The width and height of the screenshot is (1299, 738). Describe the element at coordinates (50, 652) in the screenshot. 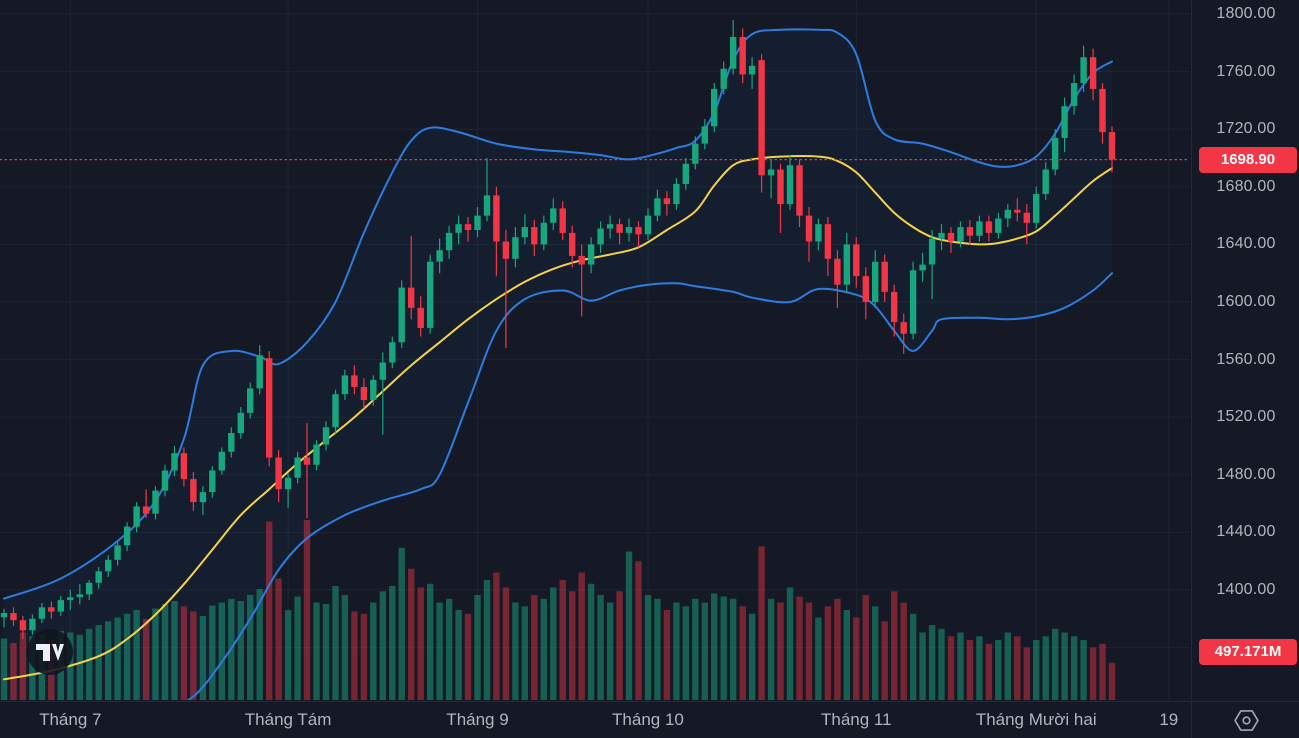

I see `tradingview-logo` at that location.